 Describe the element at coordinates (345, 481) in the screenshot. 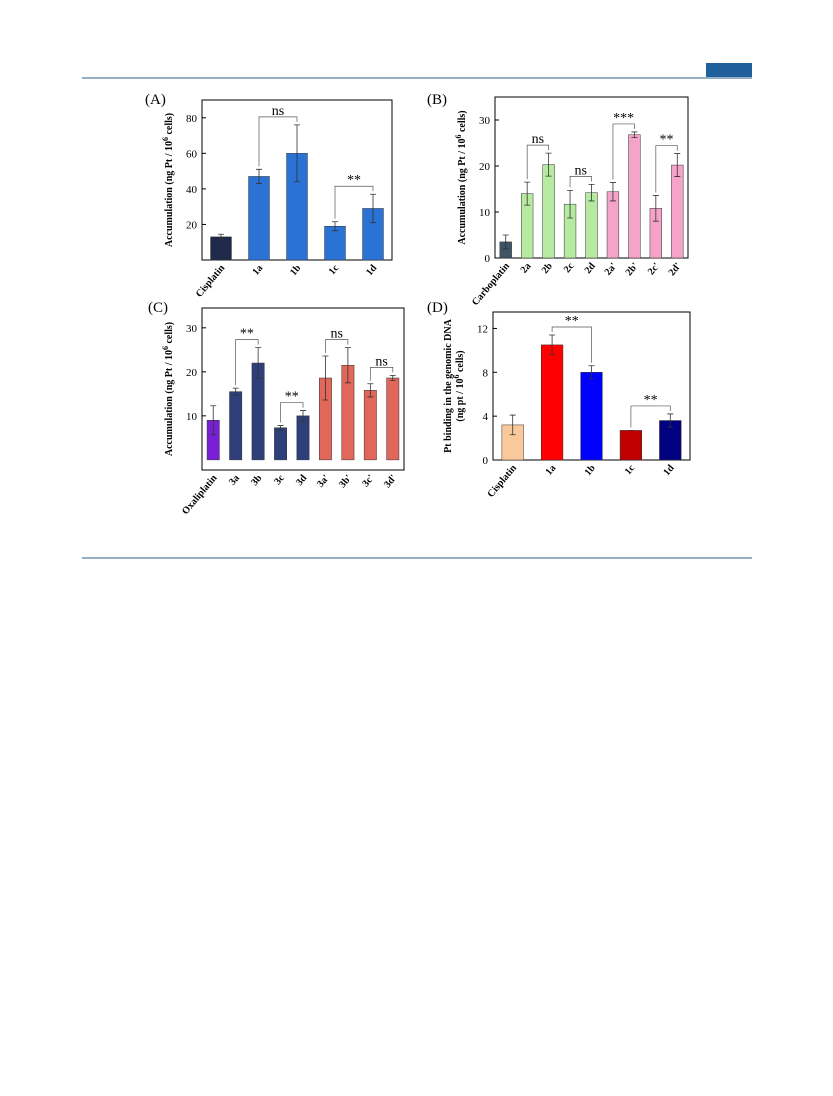

I see `x-tick-label: 3b'` at that location.